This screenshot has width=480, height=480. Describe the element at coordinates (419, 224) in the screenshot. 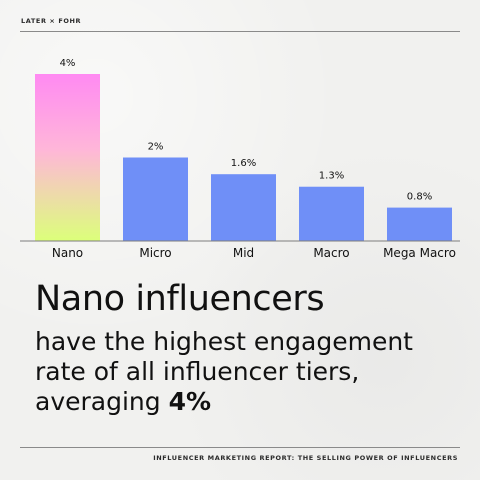

I see `bar-mega-macro` at that location.